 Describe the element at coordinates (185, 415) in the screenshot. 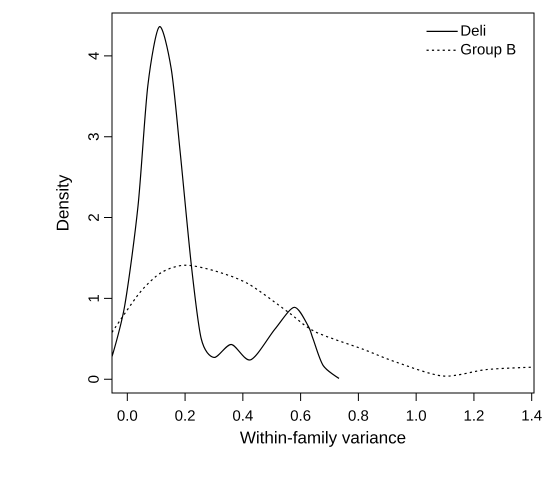

I see `x-tick-label: 0.2` at that location.